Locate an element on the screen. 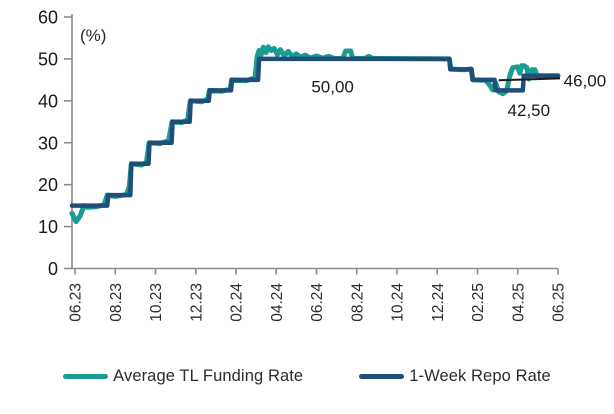 This screenshot has height=414, width=614. y-axis-unit-label: (%) is located at coordinates (93, 35).